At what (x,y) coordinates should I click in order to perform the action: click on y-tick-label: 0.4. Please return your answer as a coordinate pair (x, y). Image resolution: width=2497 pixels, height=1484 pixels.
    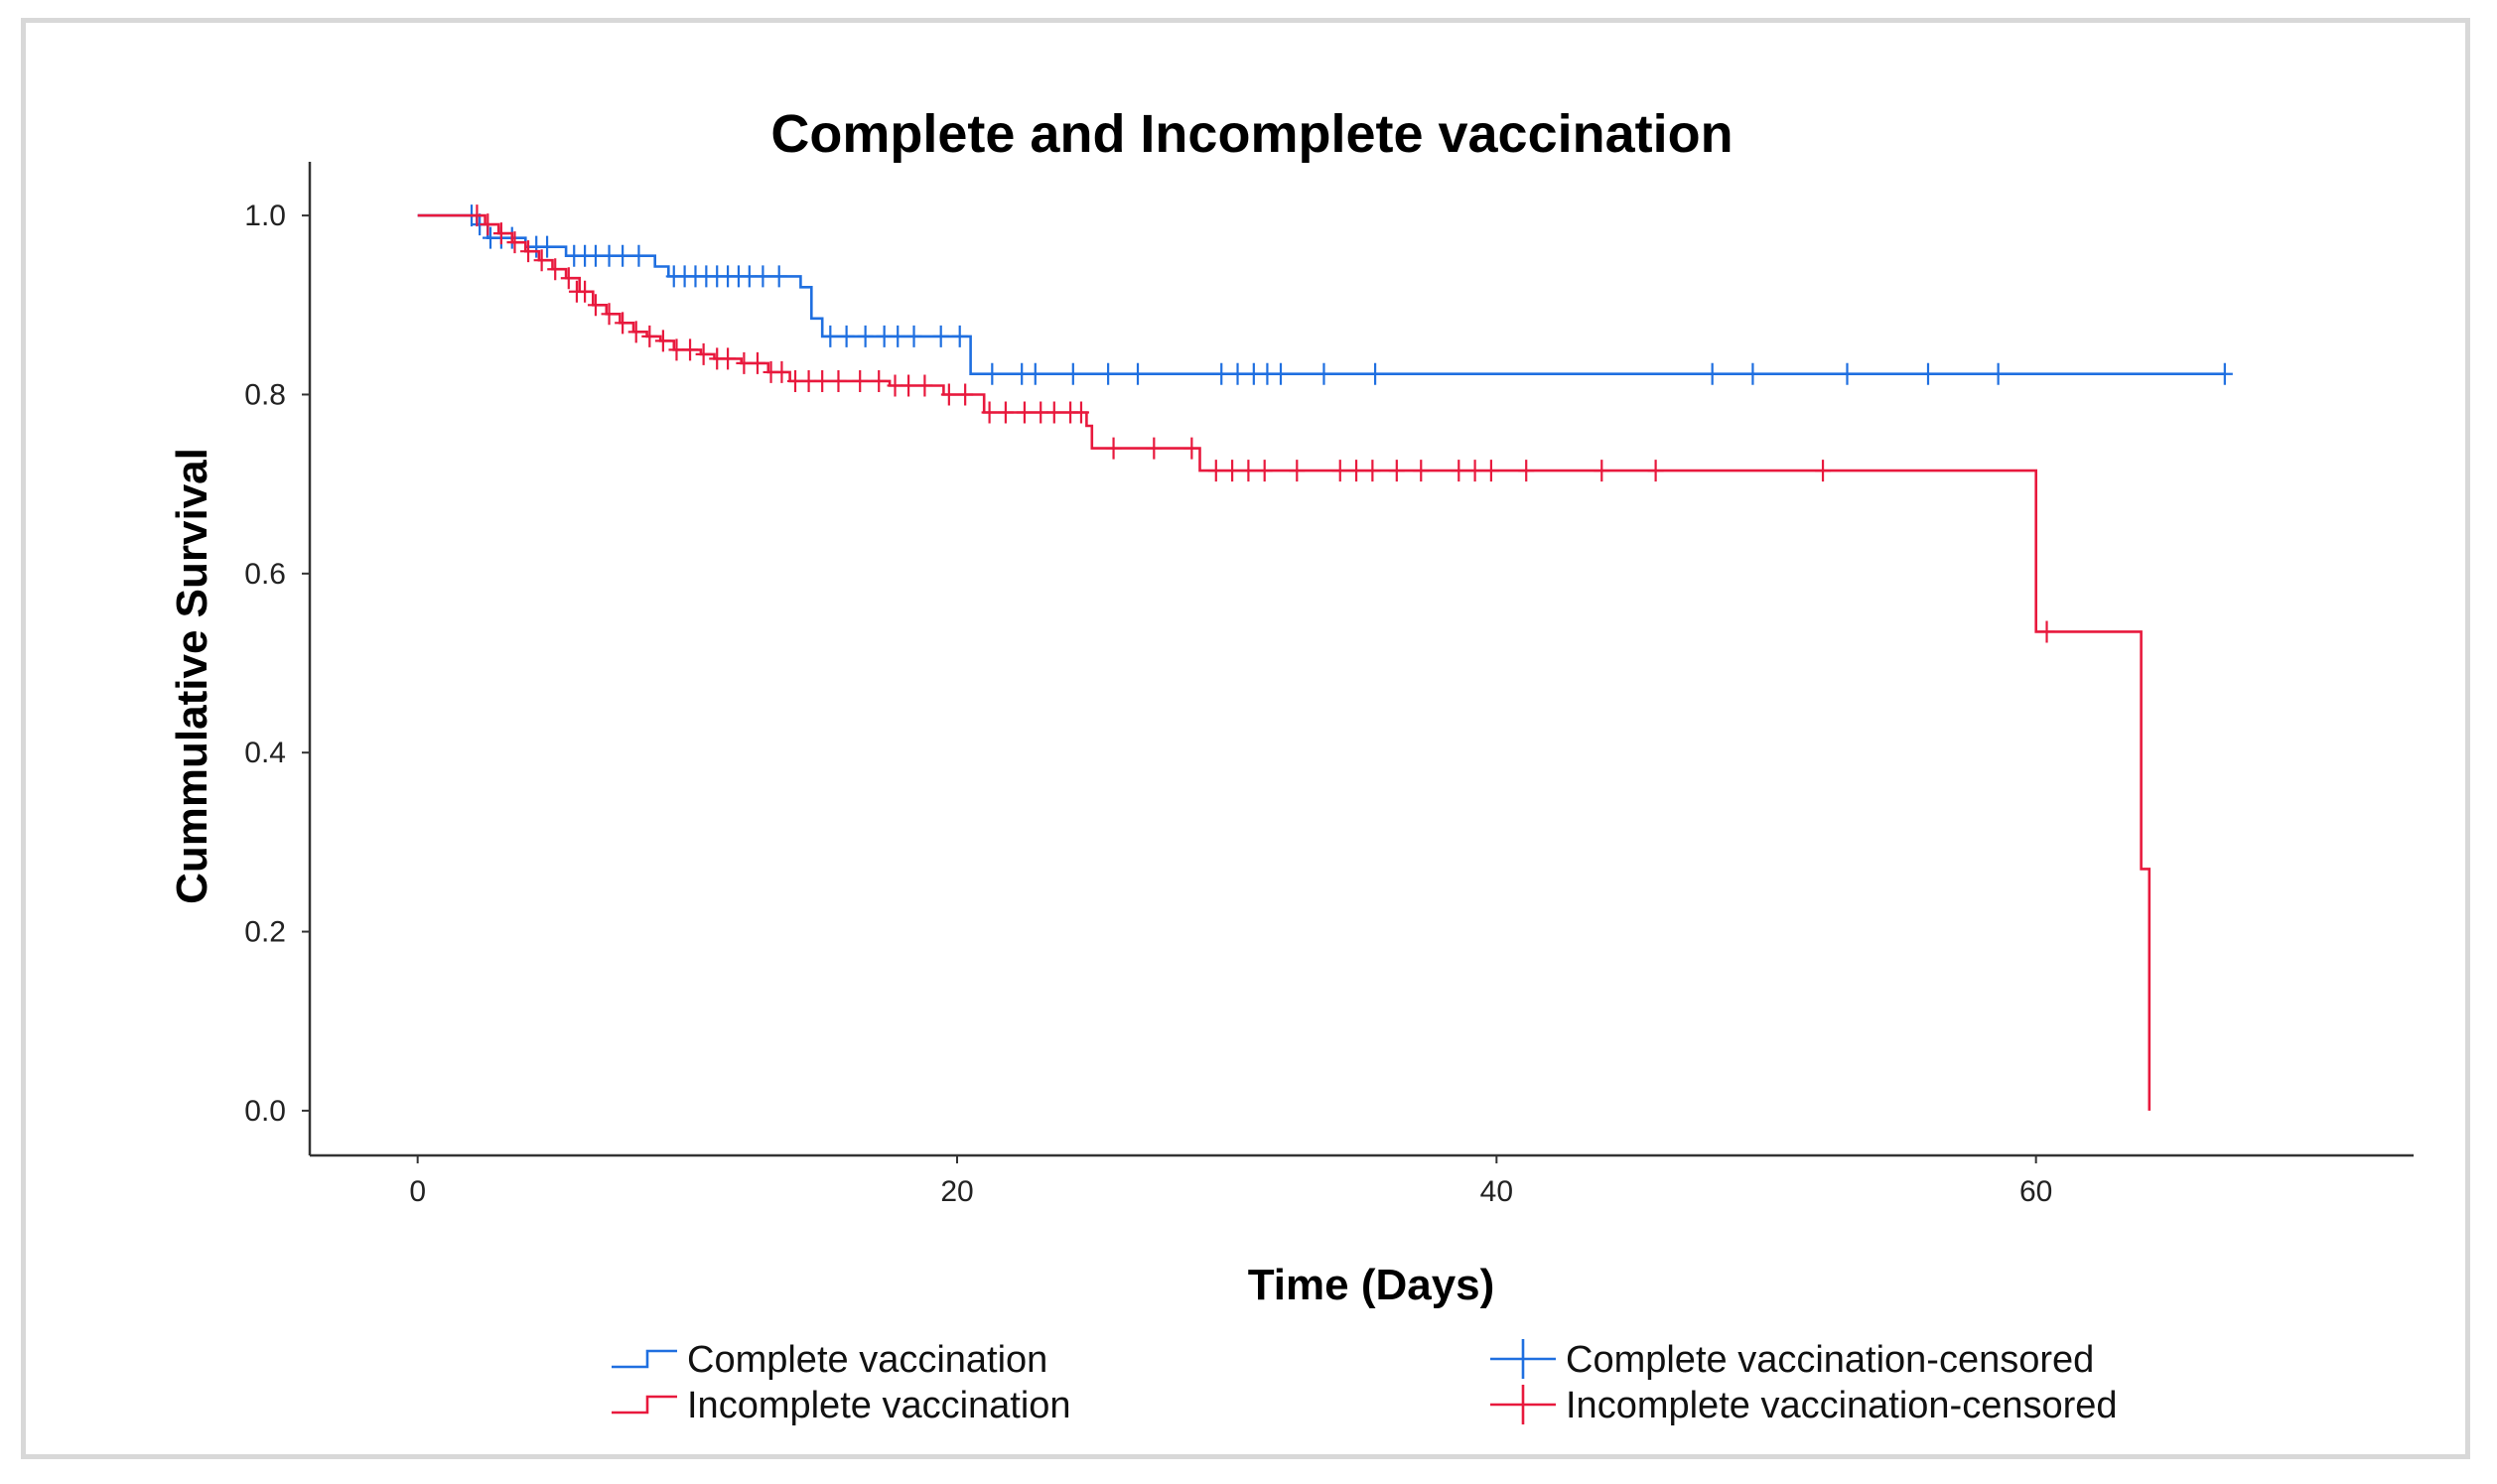
    Looking at the image, I should click on (265, 753).